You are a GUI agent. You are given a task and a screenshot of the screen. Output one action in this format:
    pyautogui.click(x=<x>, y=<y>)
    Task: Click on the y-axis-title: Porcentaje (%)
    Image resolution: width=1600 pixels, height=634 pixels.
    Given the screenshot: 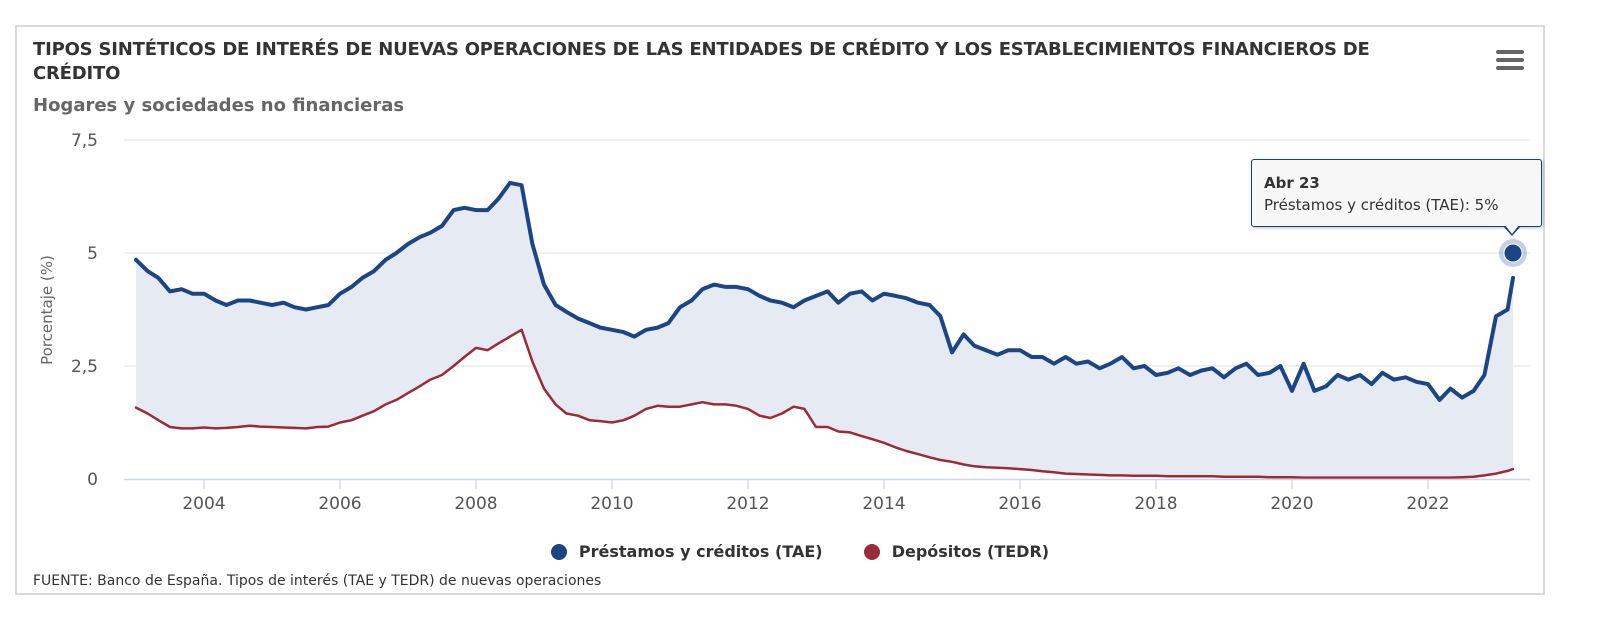 What is the action you would take?
    pyautogui.click(x=47, y=310)
    